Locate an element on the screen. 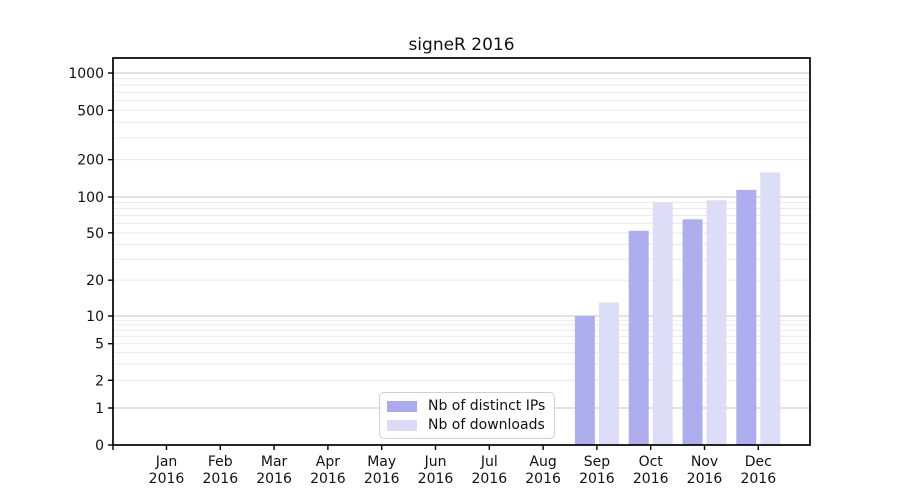 The image size is (900, 500). y-tick-label: 1 is located at coordinates (99, 409).